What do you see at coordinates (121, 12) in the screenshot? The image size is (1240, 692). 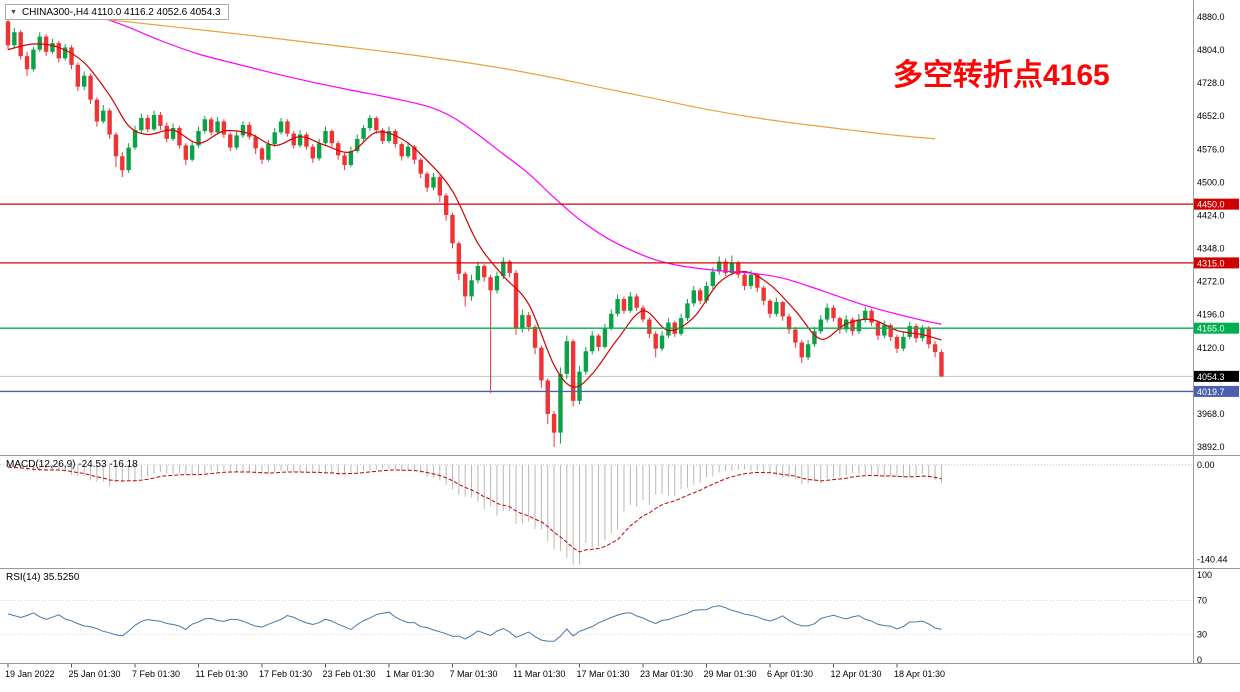 I see `symbol-ohlc-text: CHINA300-,H4 4110.0 4116.2 4052.6 4054.3` at bounding box center [121, 12].